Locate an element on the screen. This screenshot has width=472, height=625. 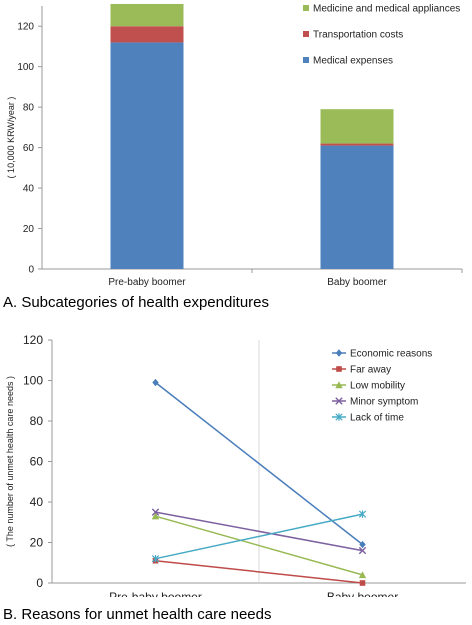
point-low-mobility-pre-baby-boomer is located at coordinates (155, 516).